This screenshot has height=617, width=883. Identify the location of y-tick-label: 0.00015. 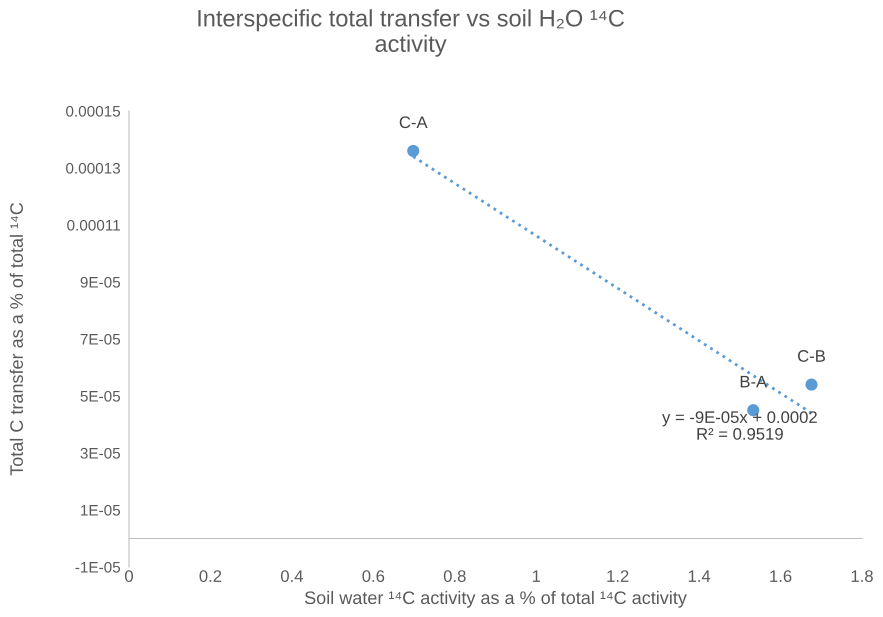
(93, 111).